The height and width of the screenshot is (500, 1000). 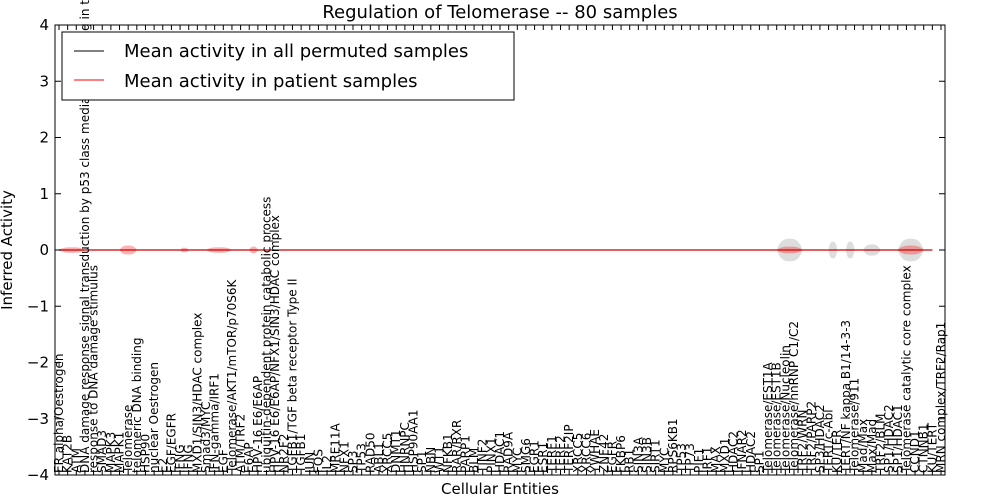 What do you see at coordinates (725, 455) in the screenshot?
I see `x-tick-label: MXD1` at bounding box center [725, 455].